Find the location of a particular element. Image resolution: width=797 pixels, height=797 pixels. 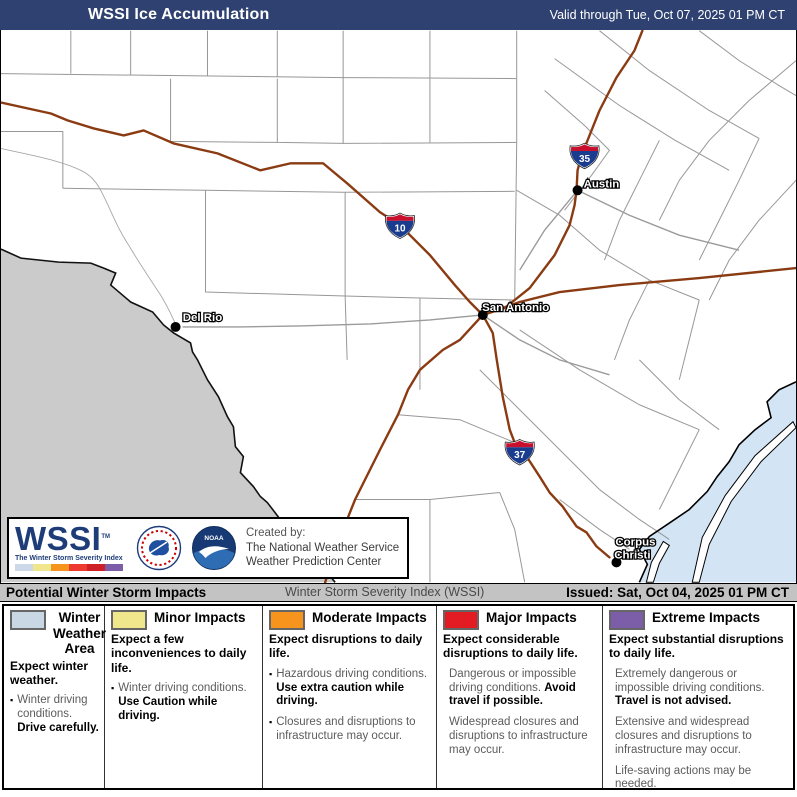

moderate-impacts-swatch is located at coordinates (287, 620).